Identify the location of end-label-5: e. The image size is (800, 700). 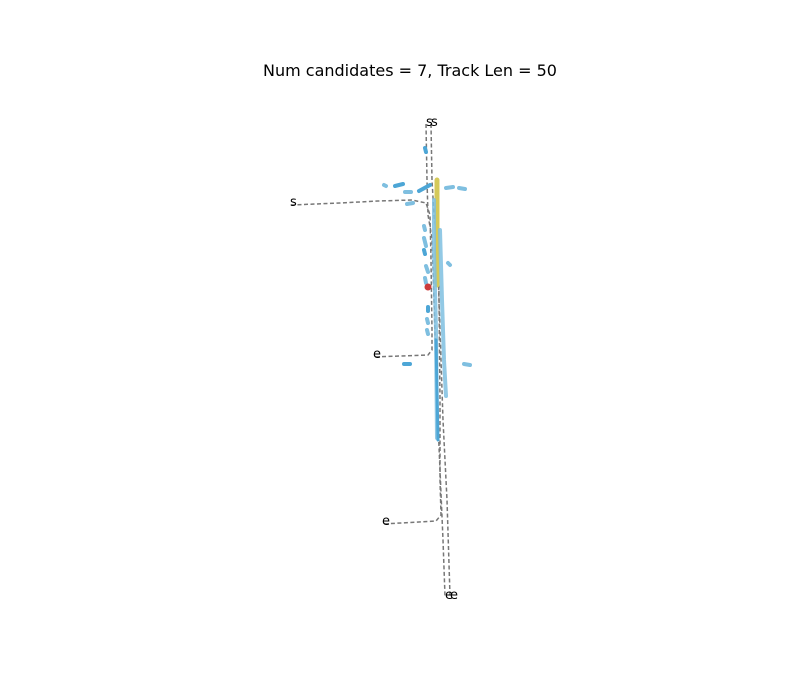
(386, 521).